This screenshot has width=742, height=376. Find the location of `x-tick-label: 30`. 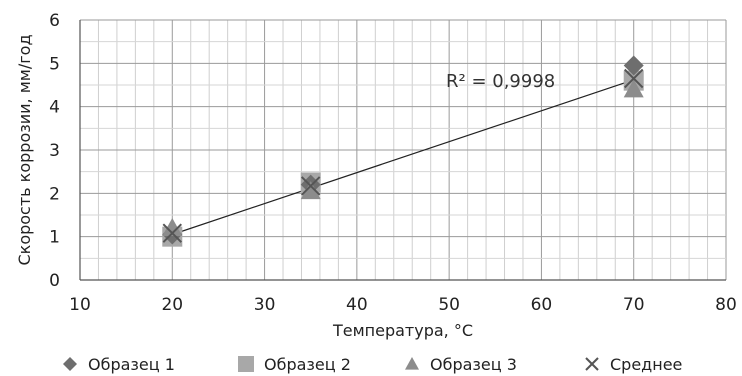

x-tick-label: 30 is located at coordinates (265, 305).